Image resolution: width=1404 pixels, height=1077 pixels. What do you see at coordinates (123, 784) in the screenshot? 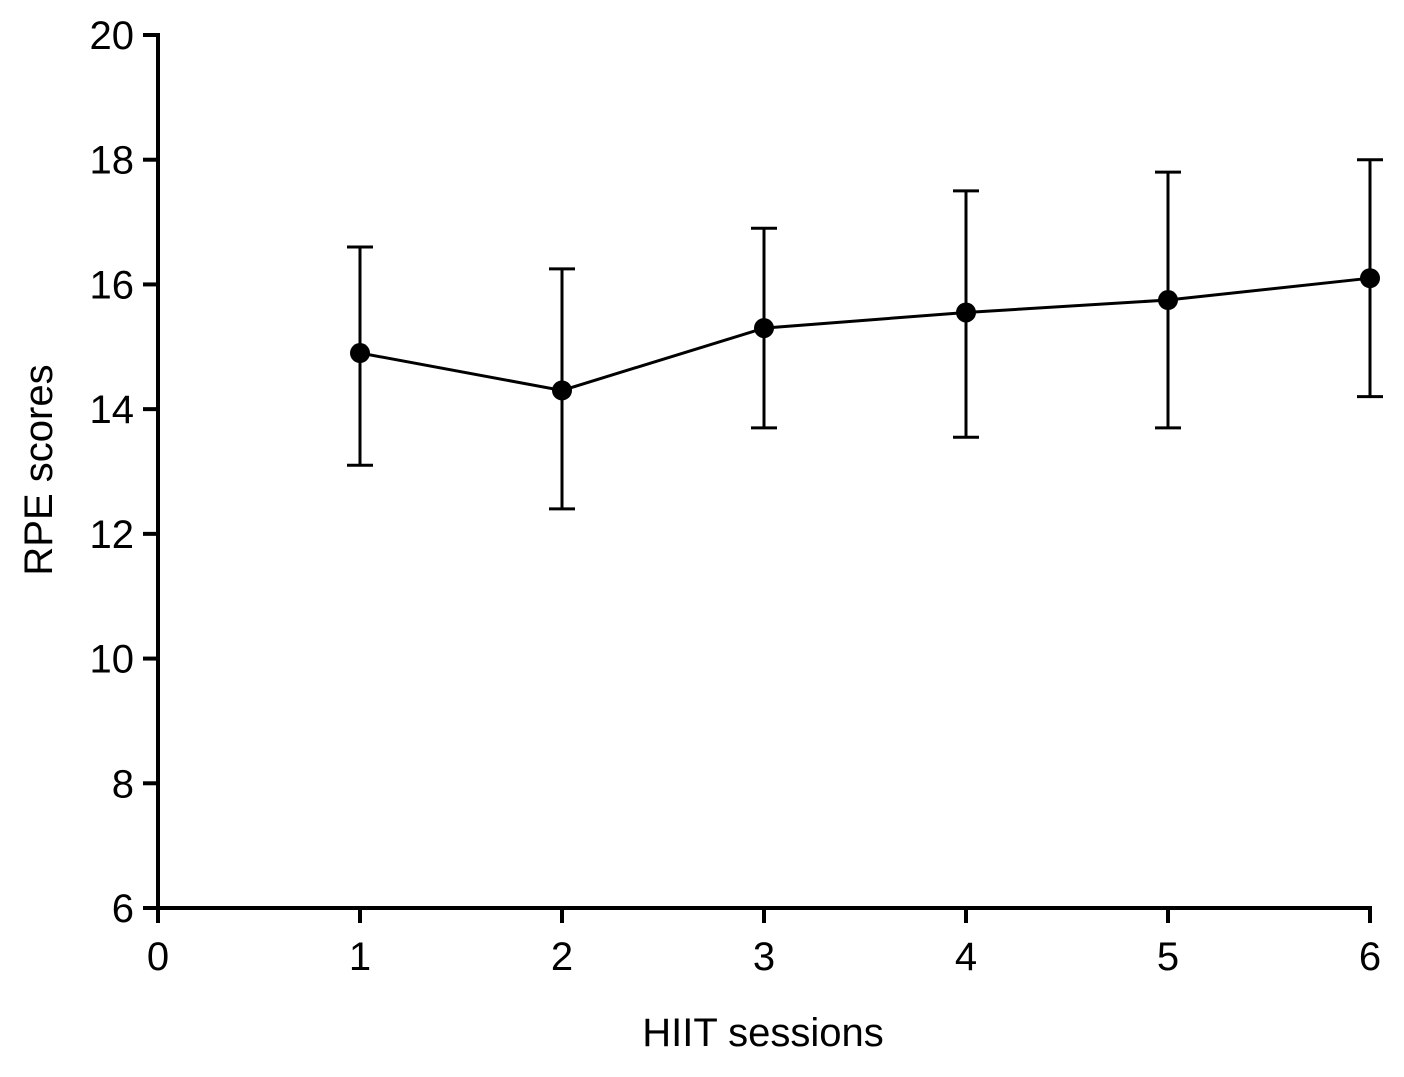
I see `y-tick-label: 8` at bounding box center [123, 784].